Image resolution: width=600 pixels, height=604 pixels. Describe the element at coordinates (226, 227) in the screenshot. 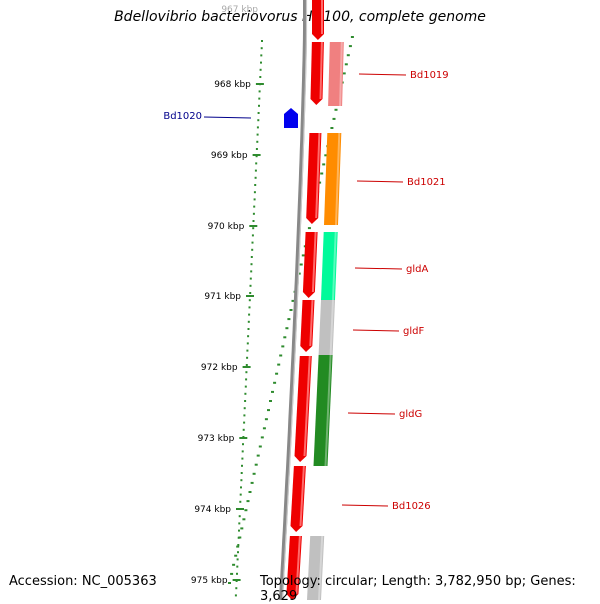

I see `scale-label: 970 kbp` at that location.